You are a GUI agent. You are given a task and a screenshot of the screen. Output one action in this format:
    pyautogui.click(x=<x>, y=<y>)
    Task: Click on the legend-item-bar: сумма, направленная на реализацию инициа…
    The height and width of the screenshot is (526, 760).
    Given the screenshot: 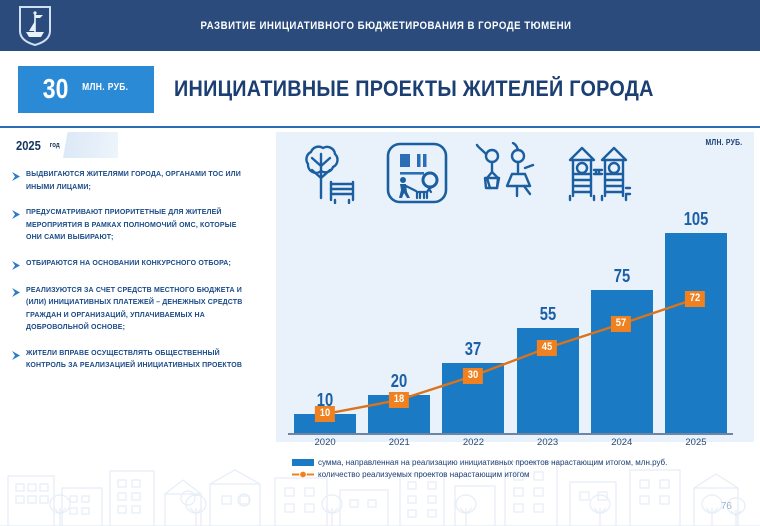 What is the action you would take?
    pyautogui.click(x=522, y=462)
    